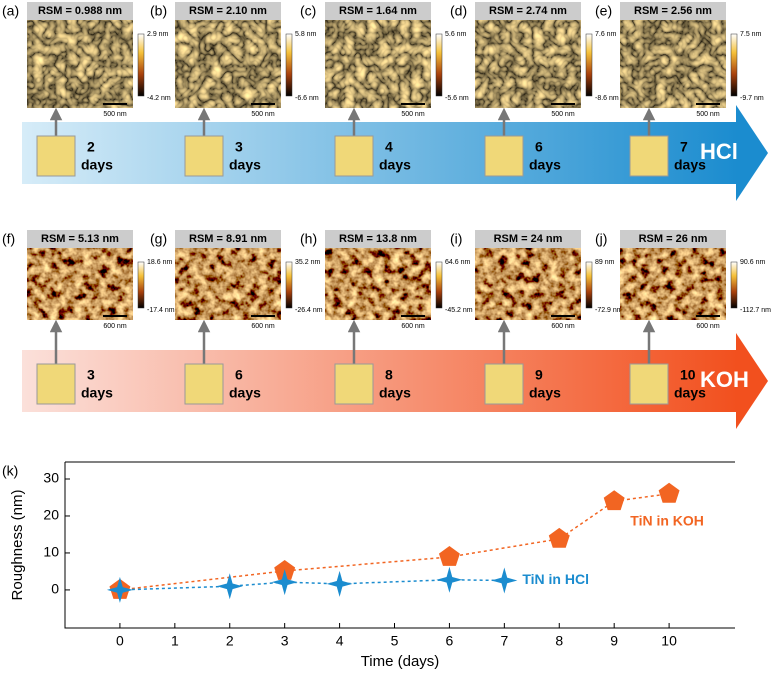 The image size is (780, 681). I want to click on panel-label: (i), so click(456, 239).